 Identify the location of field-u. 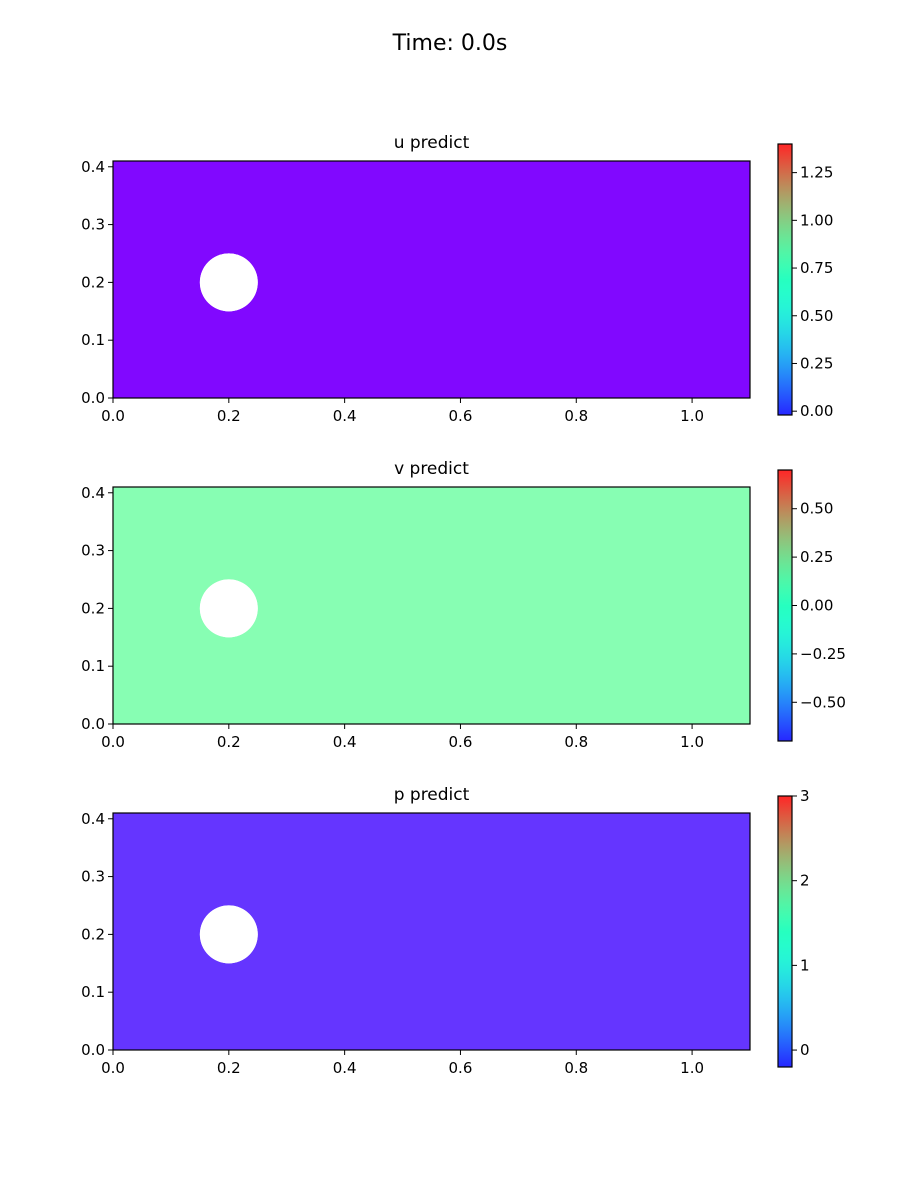
(431, 279).